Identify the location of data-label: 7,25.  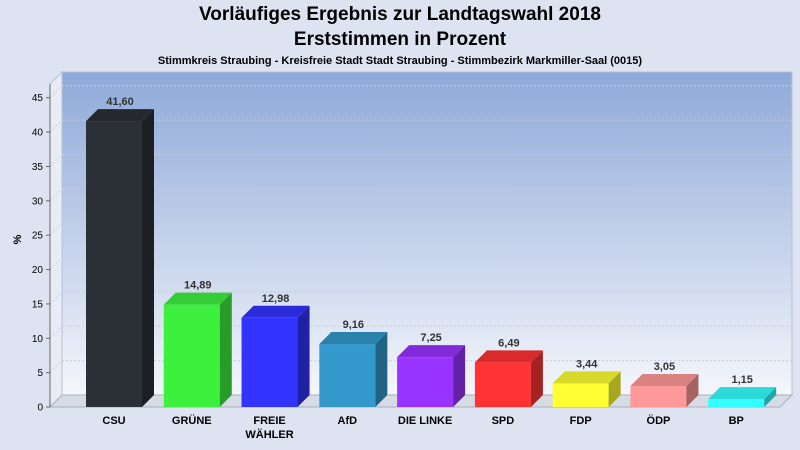
(430, 338).